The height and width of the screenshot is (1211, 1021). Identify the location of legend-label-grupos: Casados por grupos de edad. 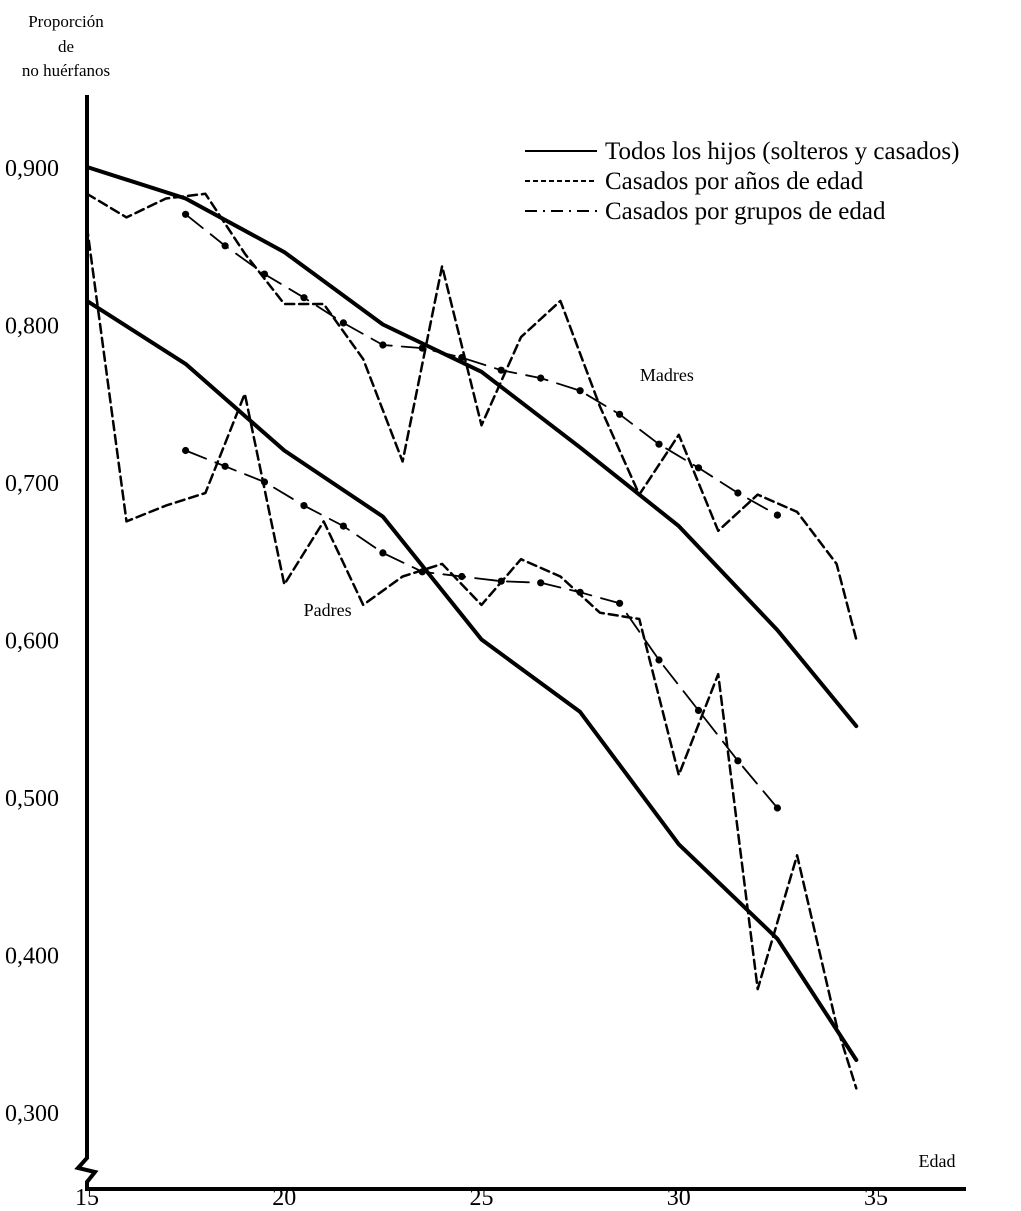
(745, 211).